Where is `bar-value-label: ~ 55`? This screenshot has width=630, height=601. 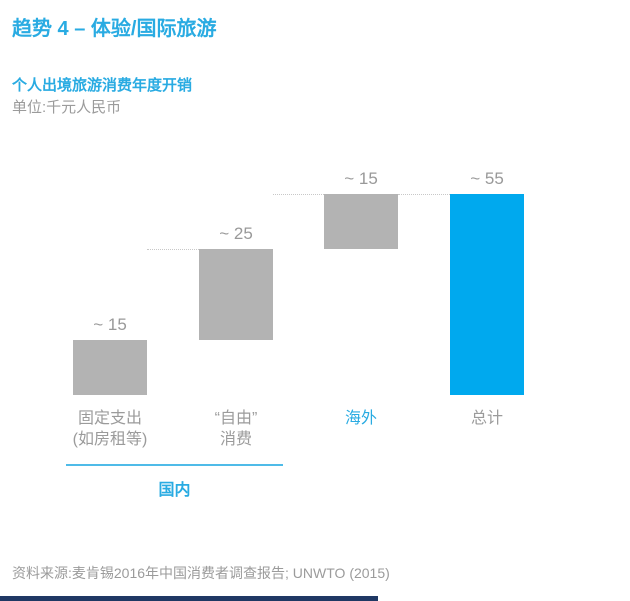 bar-value-label: ~ 55 is located at coordinates (487, 178).